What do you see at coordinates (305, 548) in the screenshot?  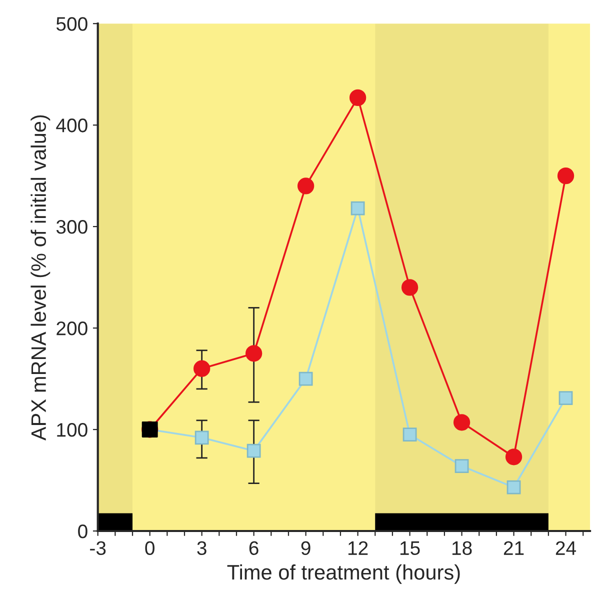 I see `x-tick-label: 9` at bounding box center [305, 548].